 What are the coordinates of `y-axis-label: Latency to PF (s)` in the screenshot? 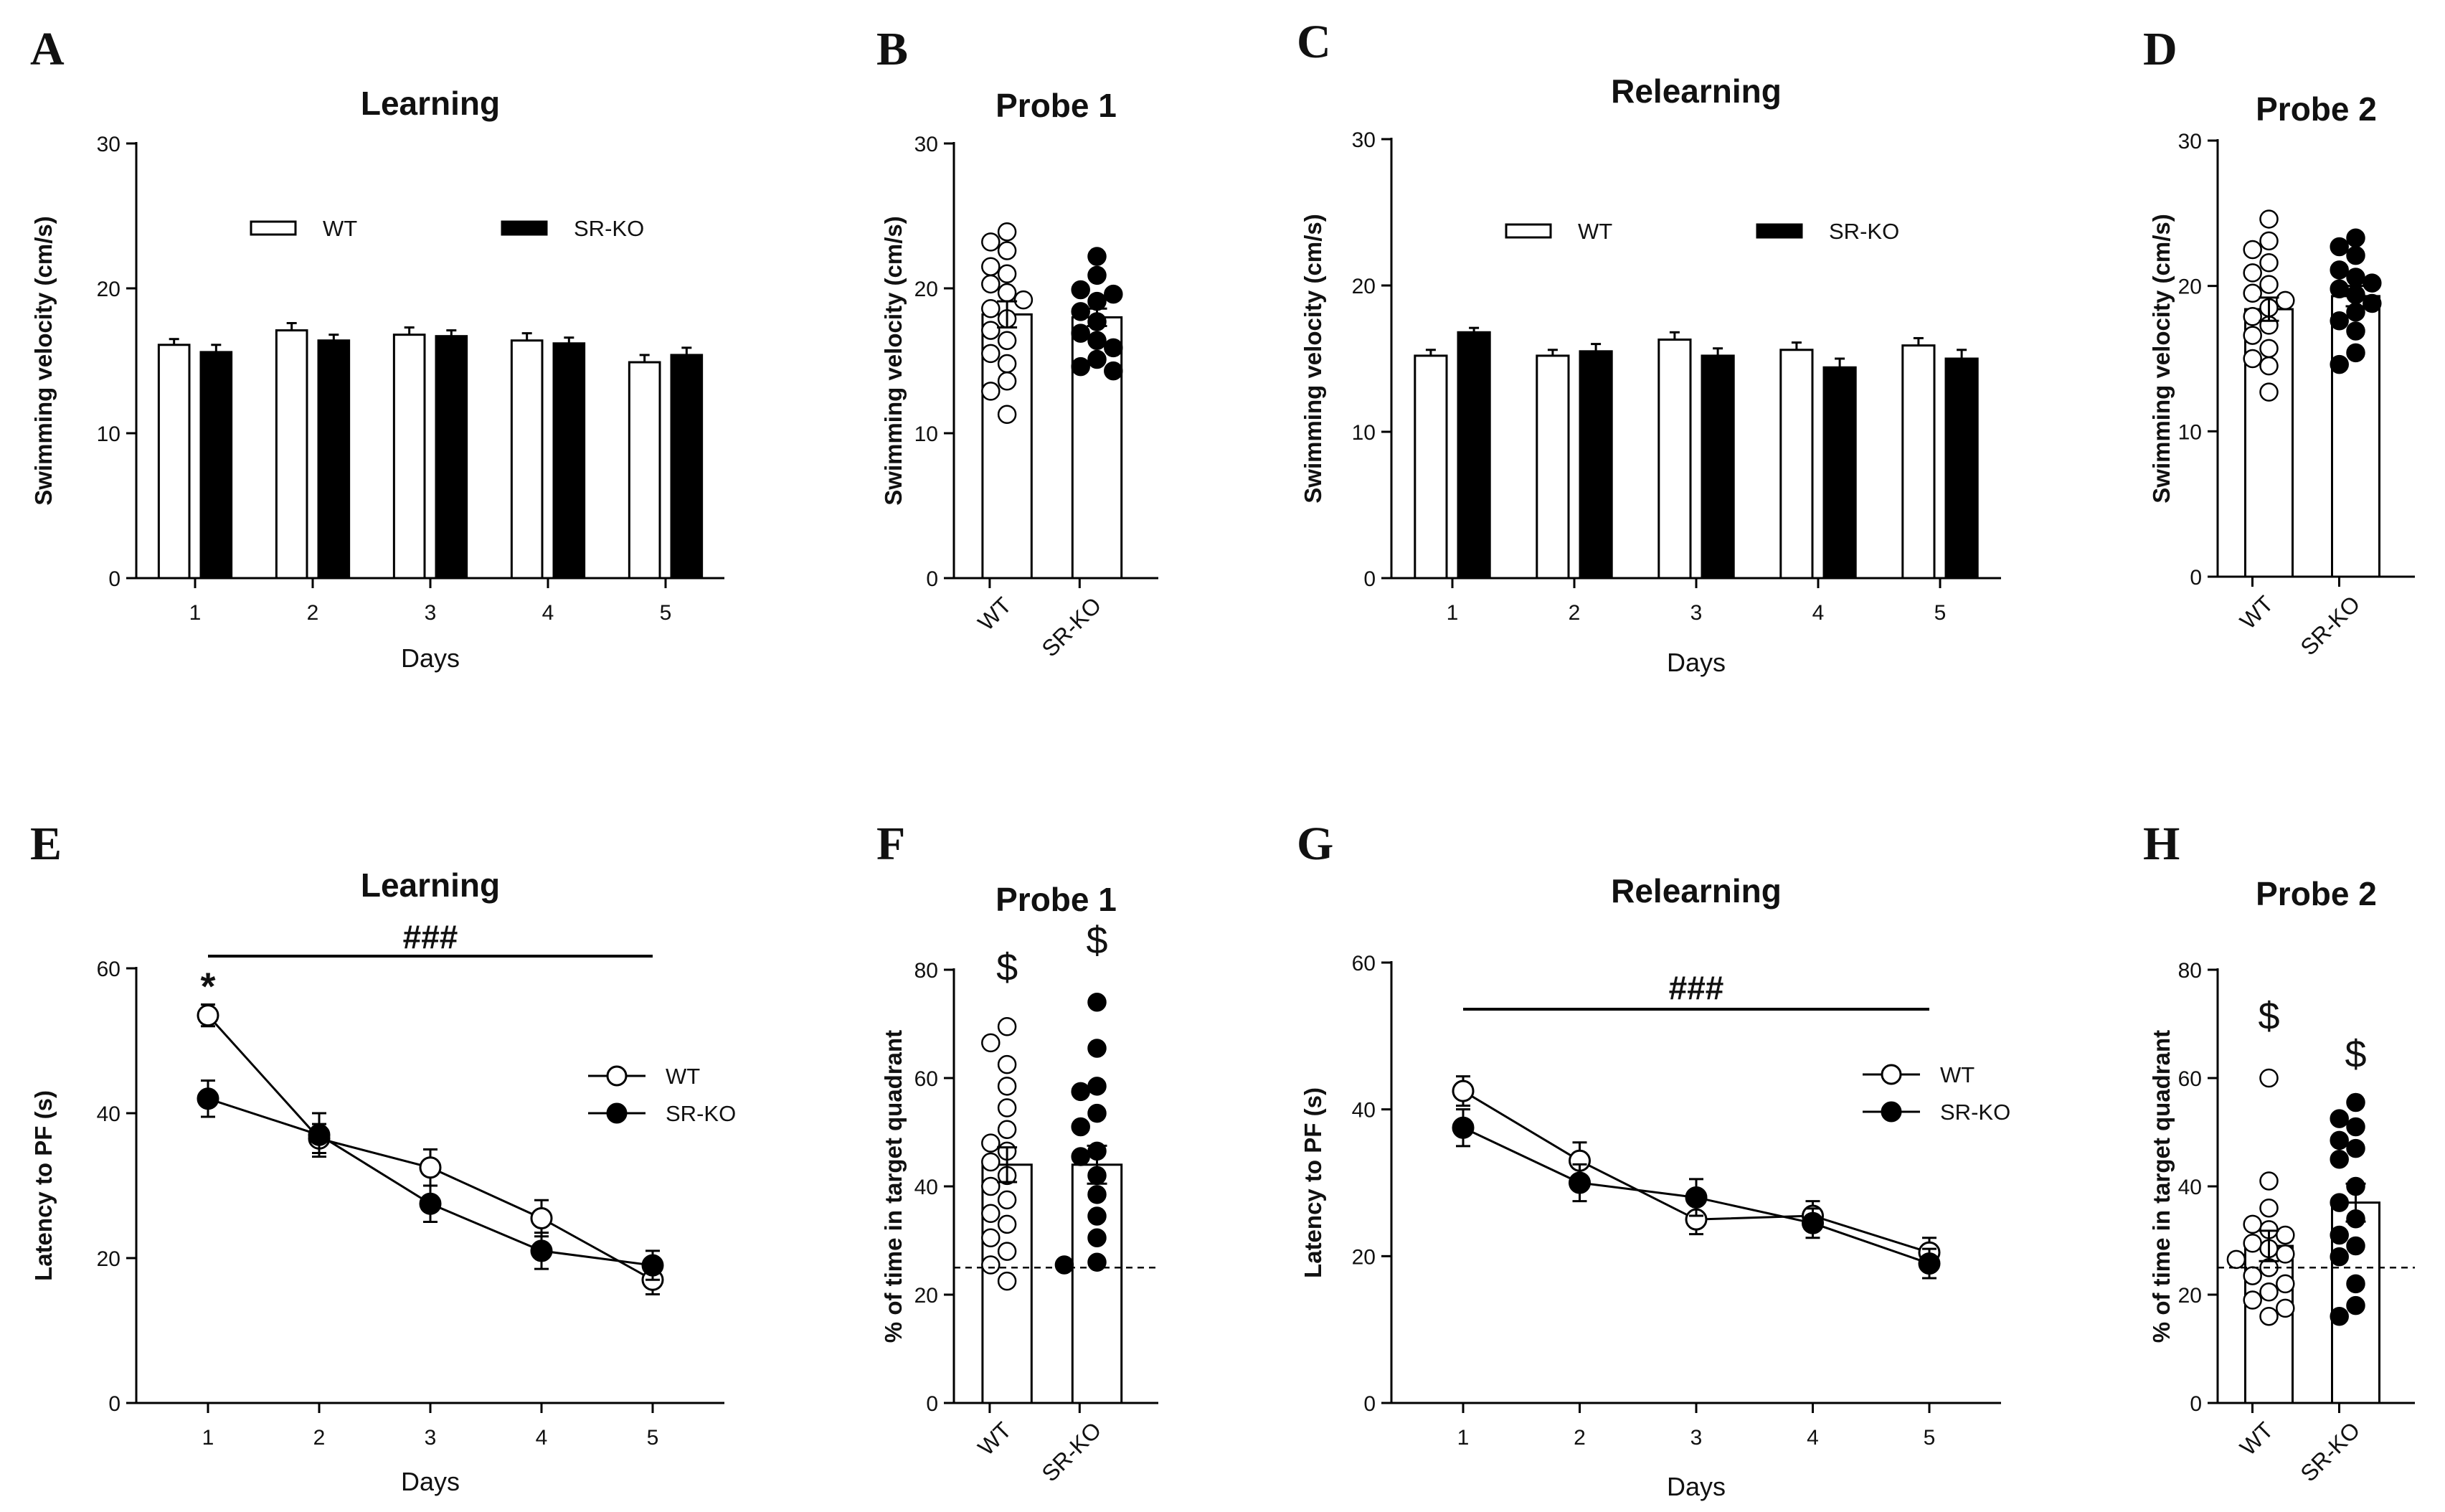 It's located at (1313, 1182).